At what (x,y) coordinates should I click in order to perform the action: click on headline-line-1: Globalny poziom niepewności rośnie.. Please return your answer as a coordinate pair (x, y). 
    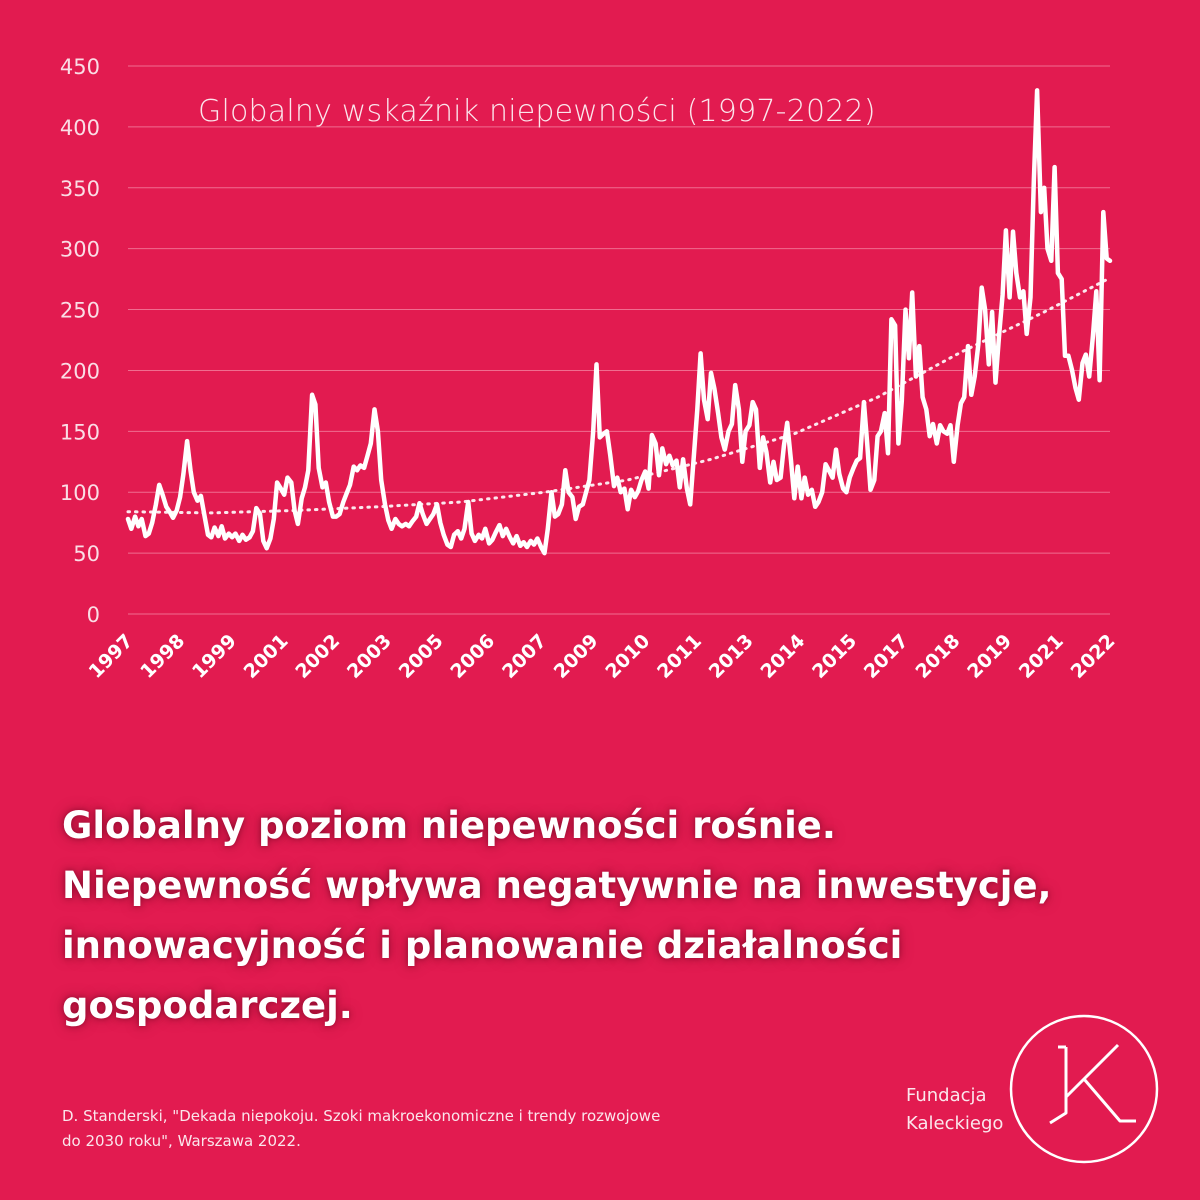
    Looking at the image, I should click on (449, 825).